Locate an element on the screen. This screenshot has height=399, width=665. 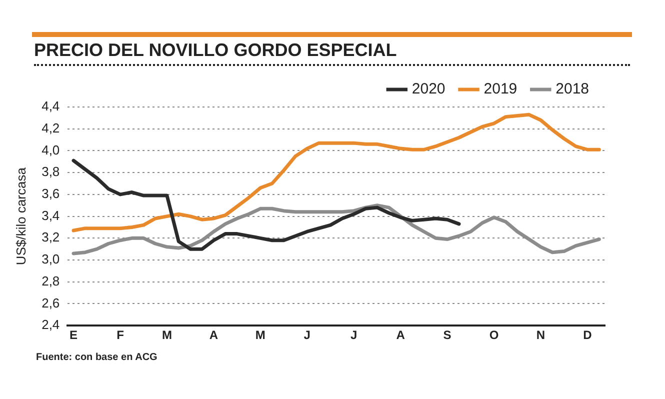
x-tick-label: F is located at coordinates (120, 335).